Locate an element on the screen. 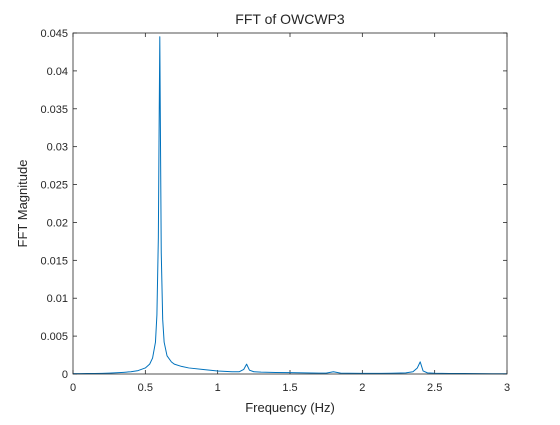 The image size is (560, 425). y-tick-label: 0.035 is located at coordinates (54, 110).